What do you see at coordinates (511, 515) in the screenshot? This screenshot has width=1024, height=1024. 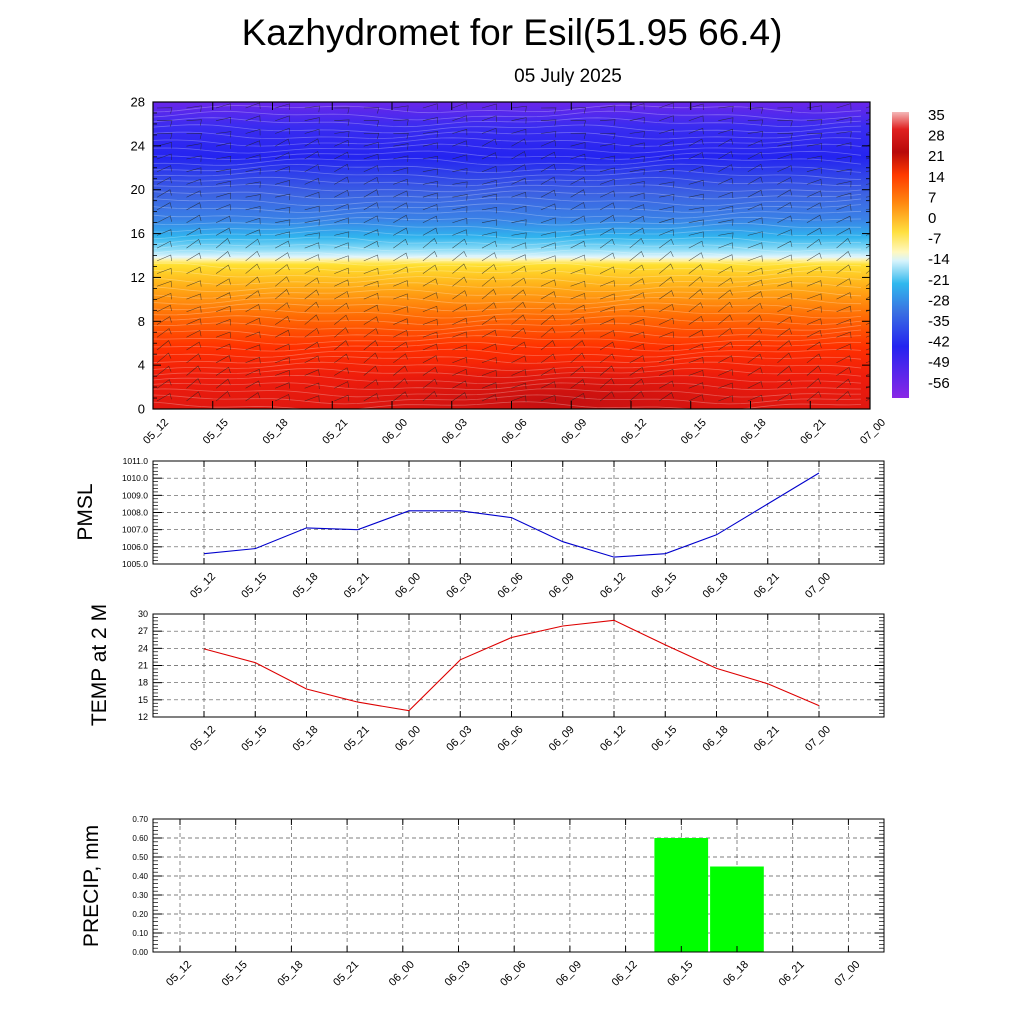 I see `pmsl-series-line` at bounding box center [511, 515].